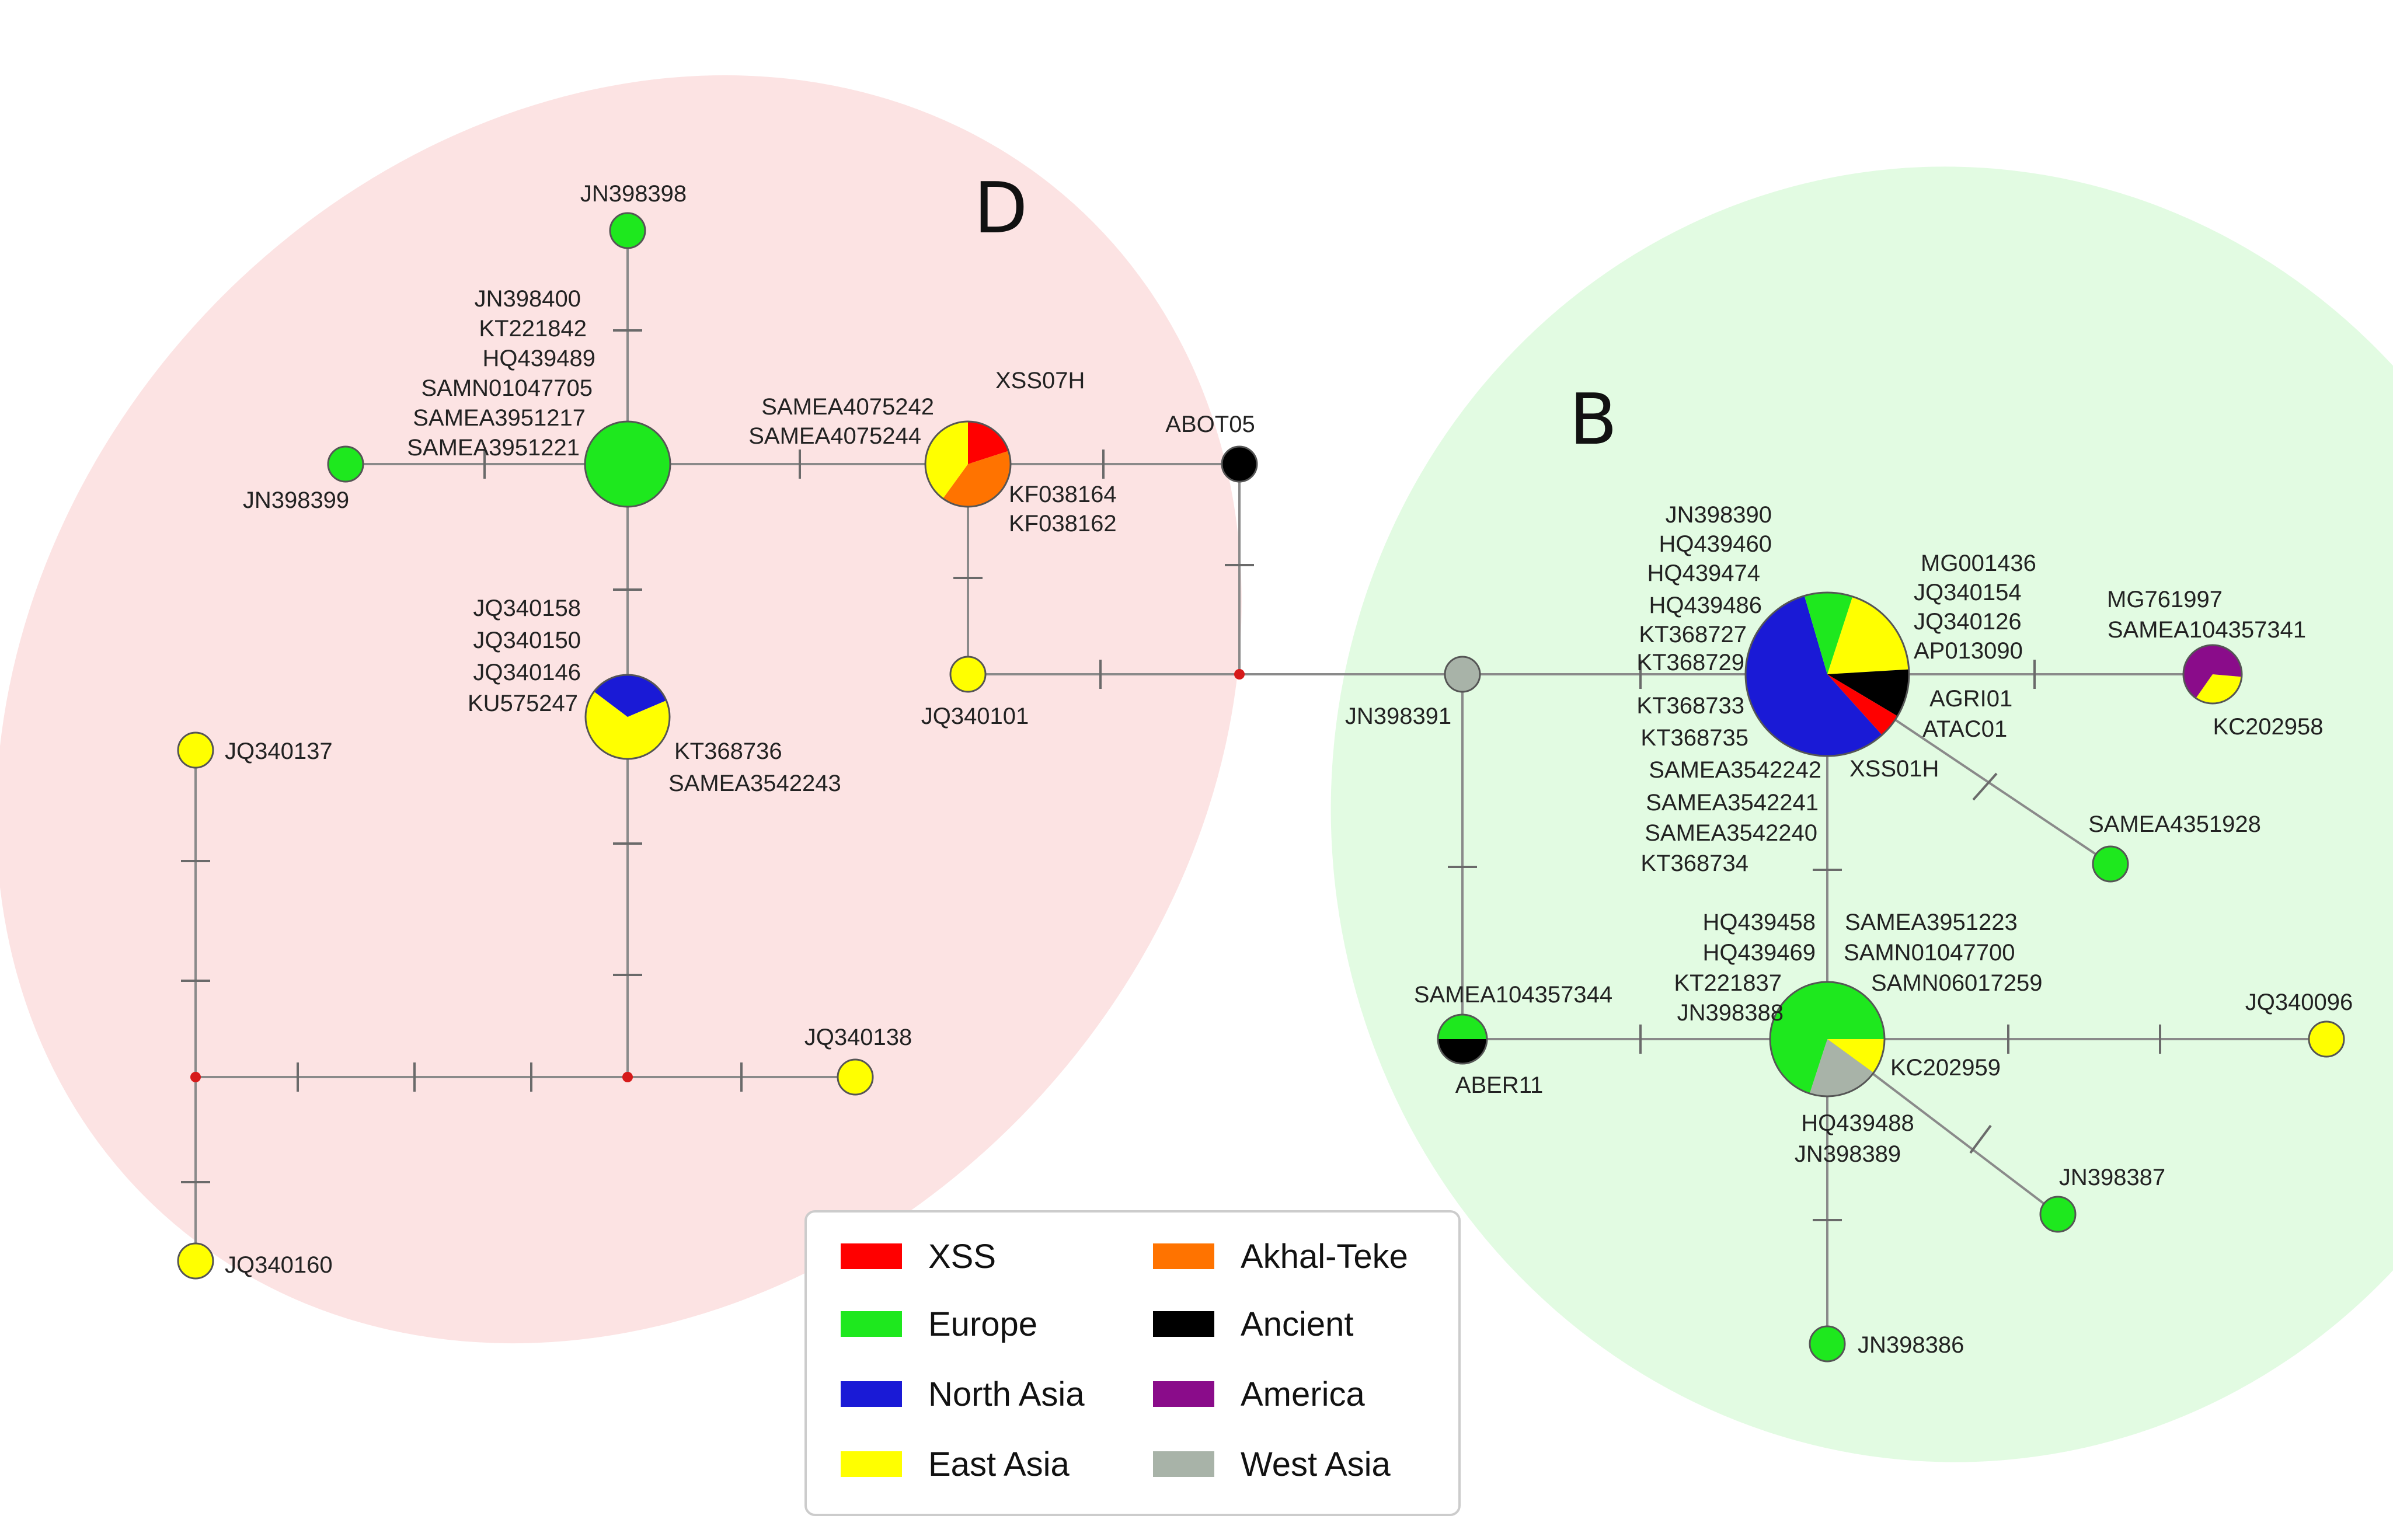 This screenshot has height=1540, width=2393. Describe the element at coordinates (2207, 630) in the screenshot. I see `node-label: SAMEA104357341` at that location.